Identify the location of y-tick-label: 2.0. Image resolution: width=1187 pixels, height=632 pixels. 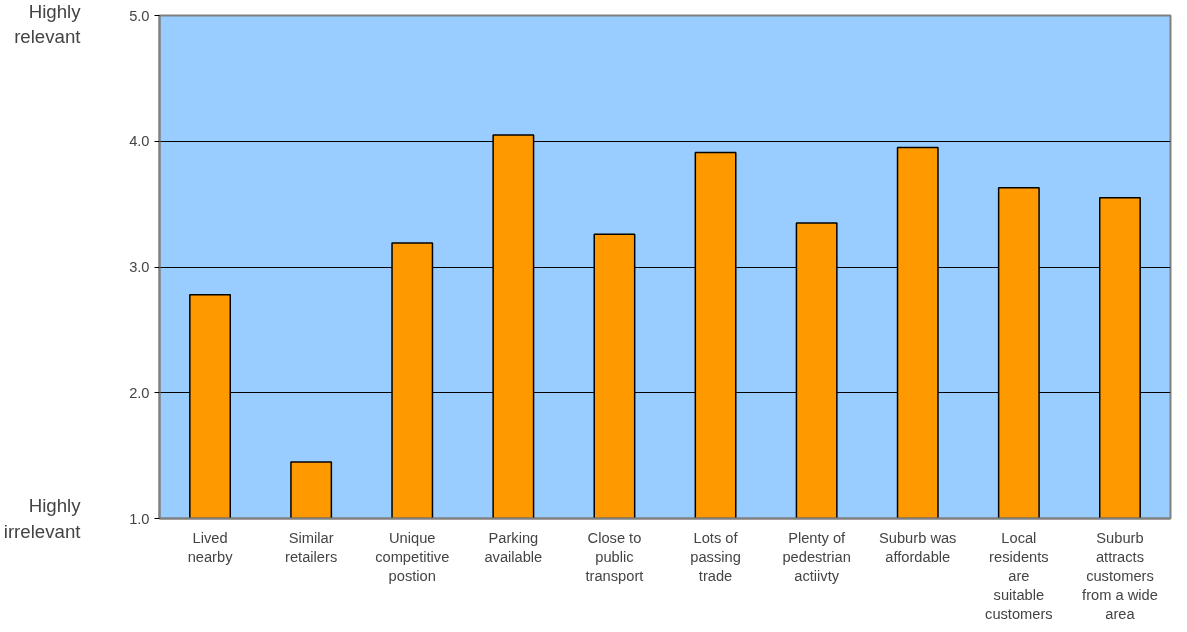
(139, 392).